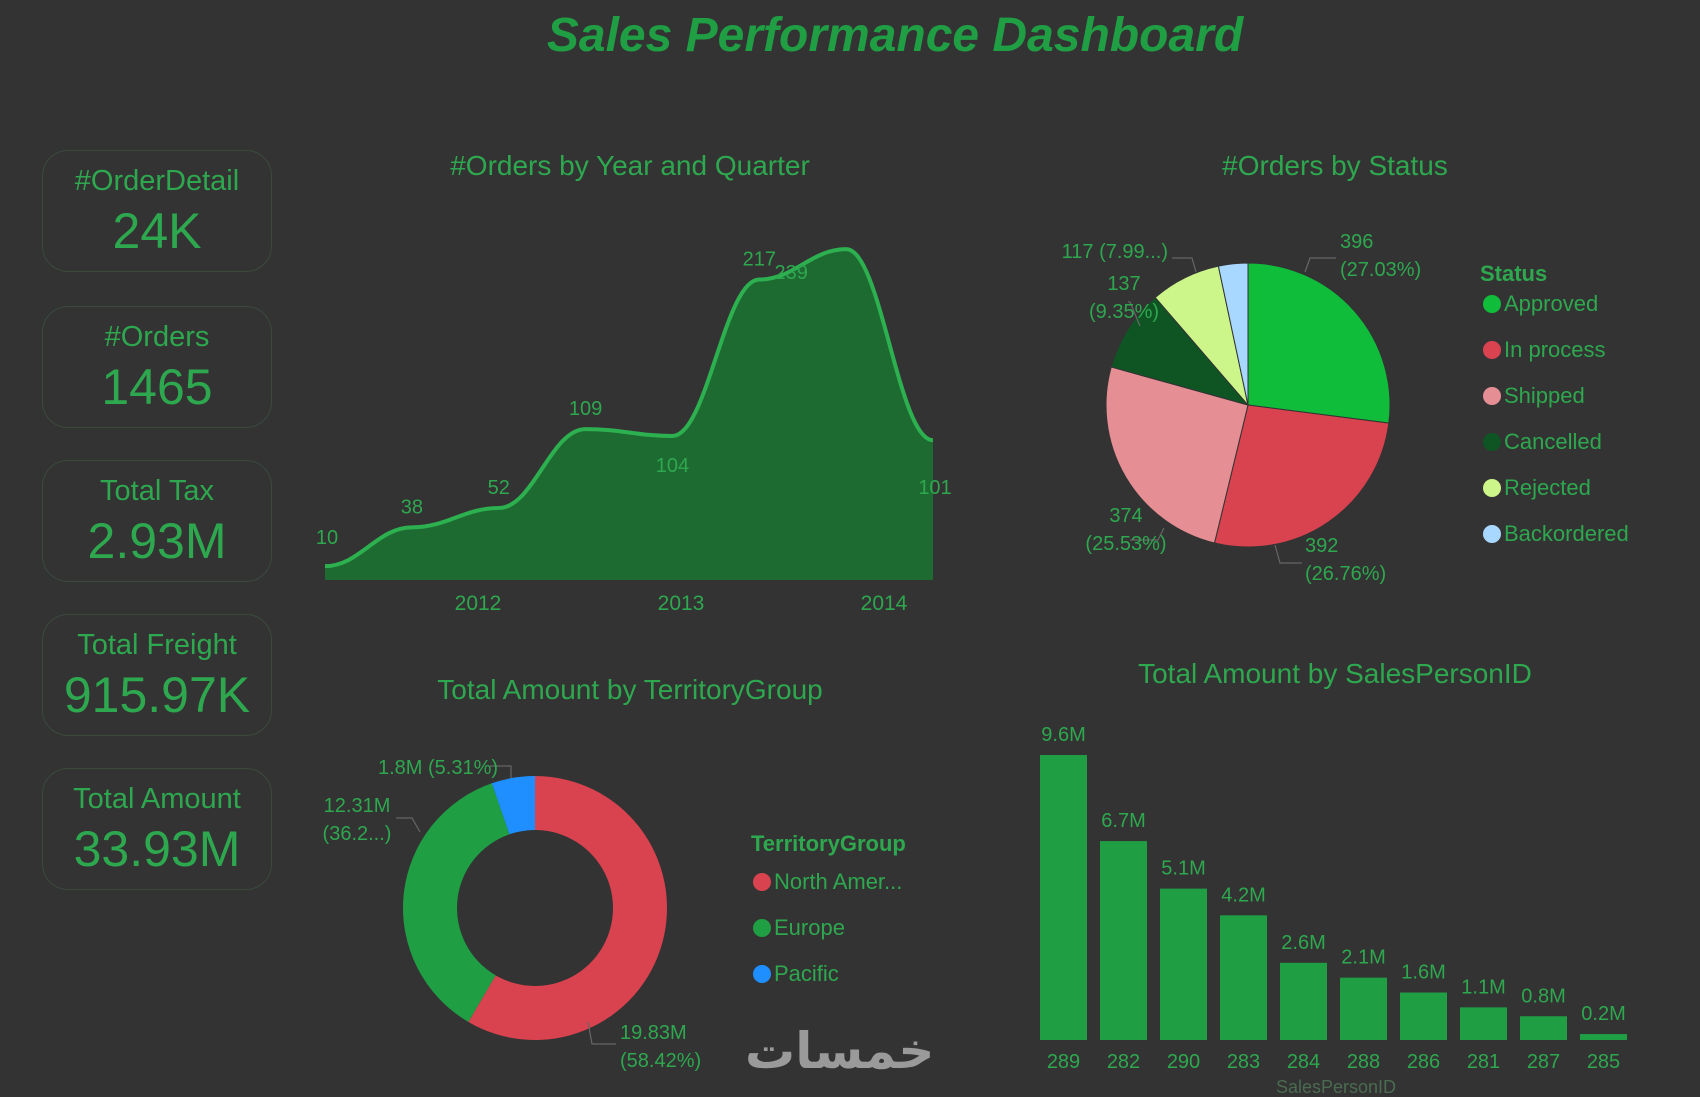 This screenshot has height=1097, width=1700. Describe the element at coordinates (1243, 1062) in the screenshot. I see `bar-x-tick-label: 283` at that location.